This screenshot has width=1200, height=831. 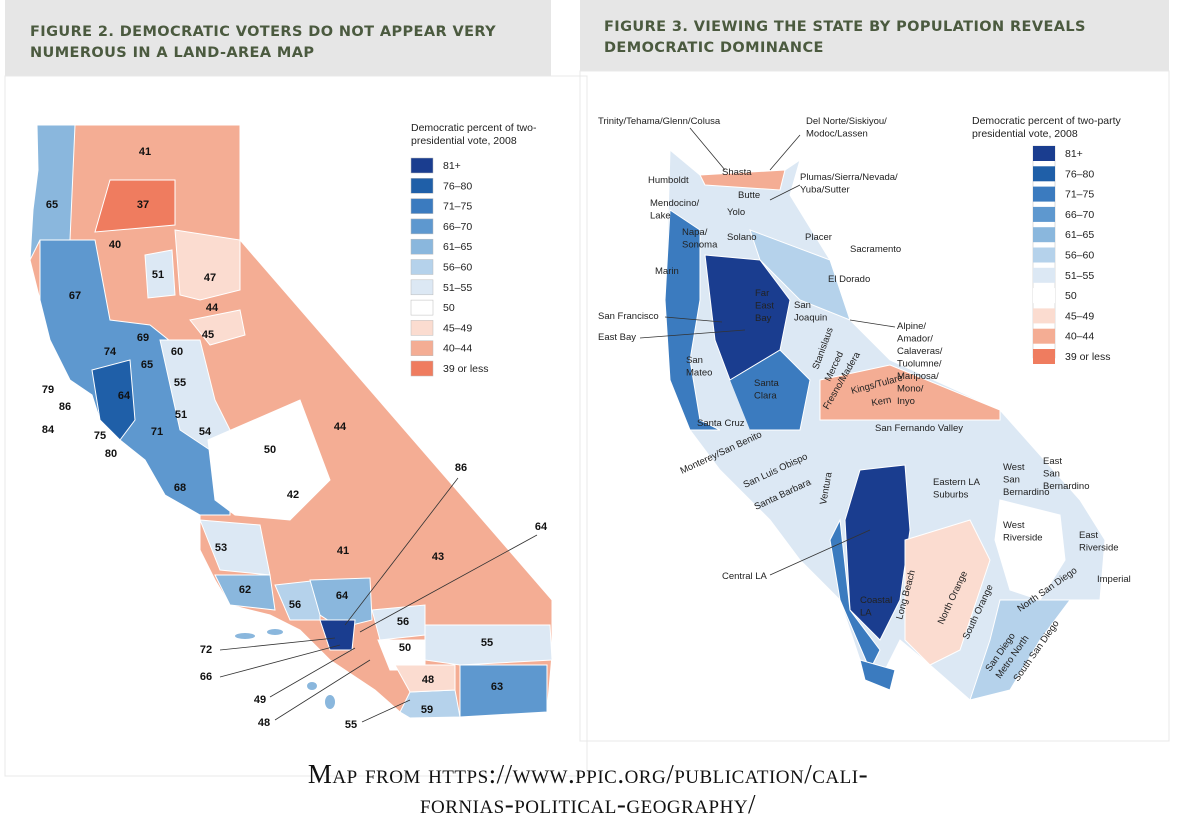 What do you see at coordinates (919, 364) in the screenshot?
I see `region-label: Tuolumne/` at bounding box center [919, 364].